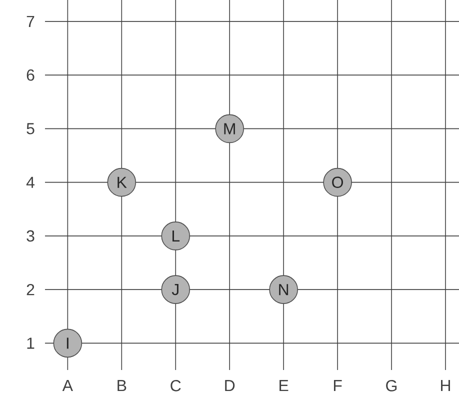  I want to click on x-tick-label: A, so click(67, 386).